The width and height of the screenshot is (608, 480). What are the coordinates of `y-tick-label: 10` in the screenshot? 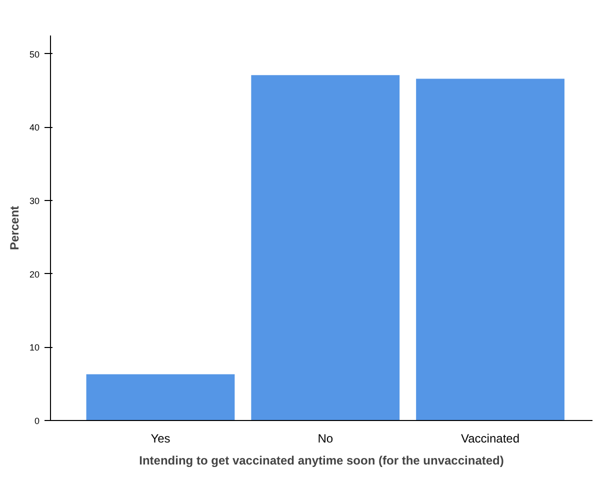 It's located at (34, 347).